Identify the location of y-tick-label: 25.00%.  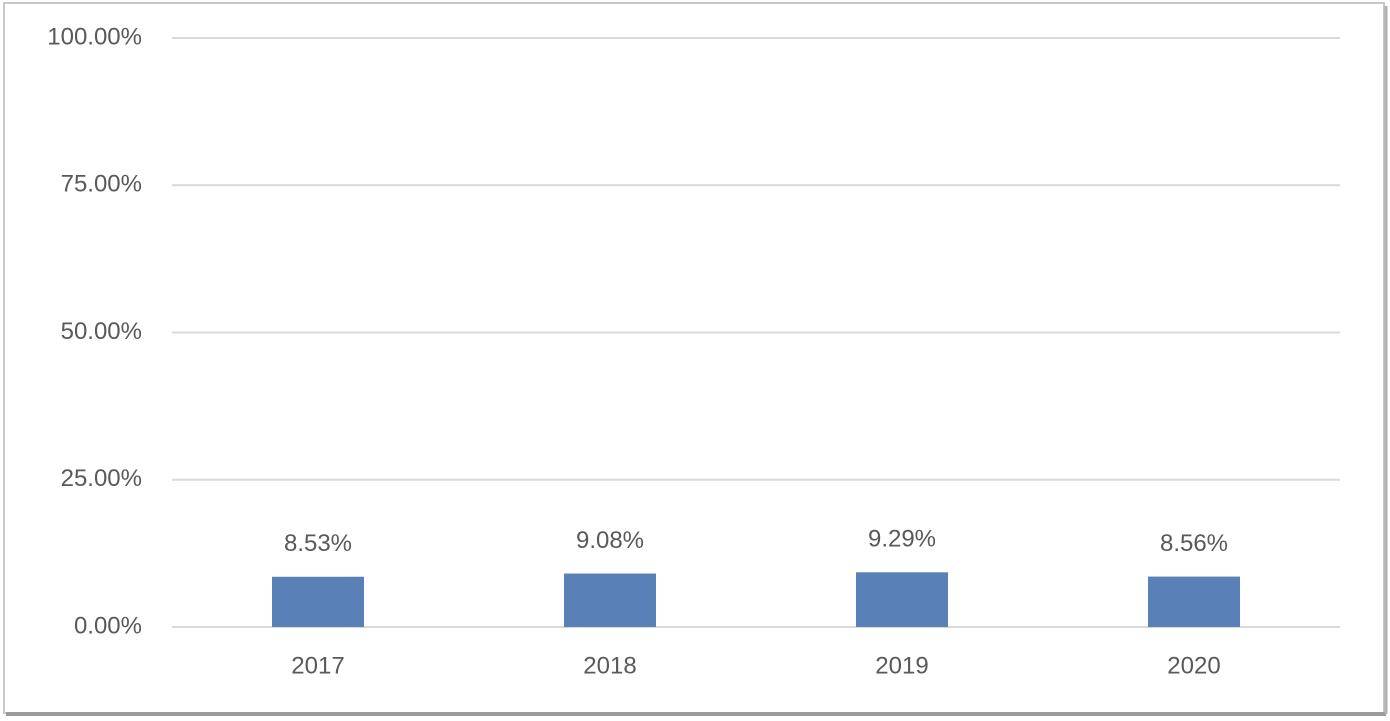
(101, 478).